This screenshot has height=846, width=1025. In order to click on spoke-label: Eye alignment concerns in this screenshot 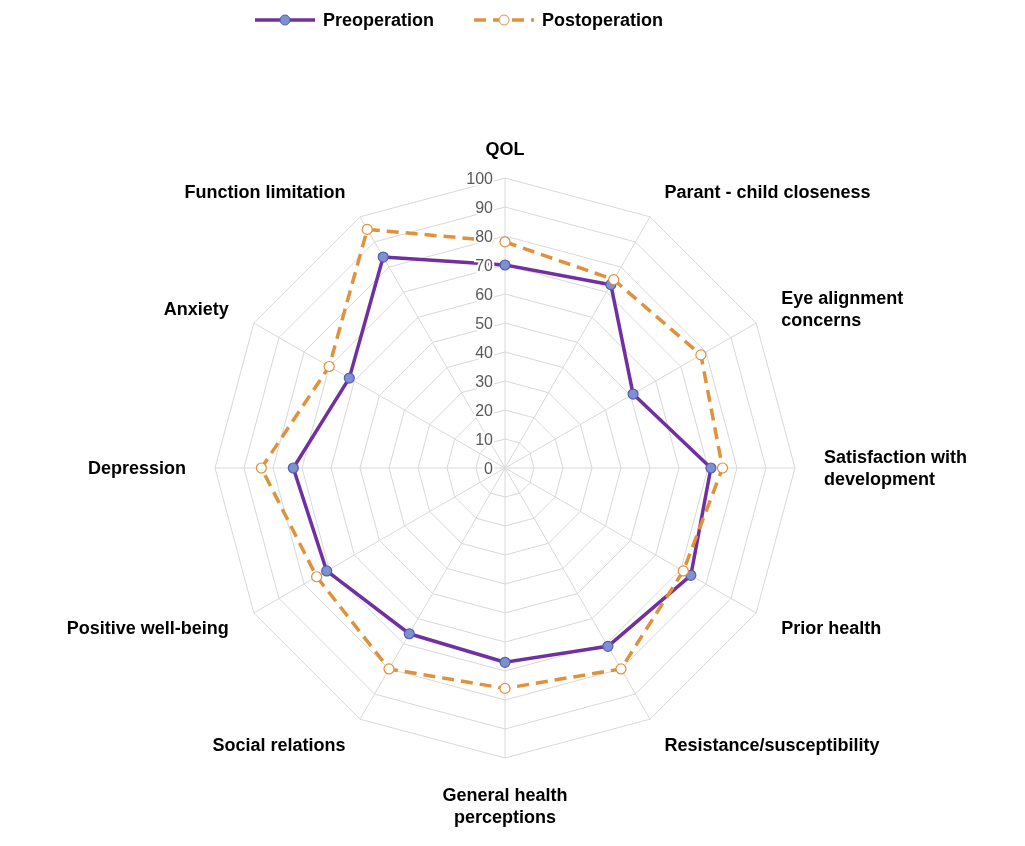, I will do `click(842, 308)`.